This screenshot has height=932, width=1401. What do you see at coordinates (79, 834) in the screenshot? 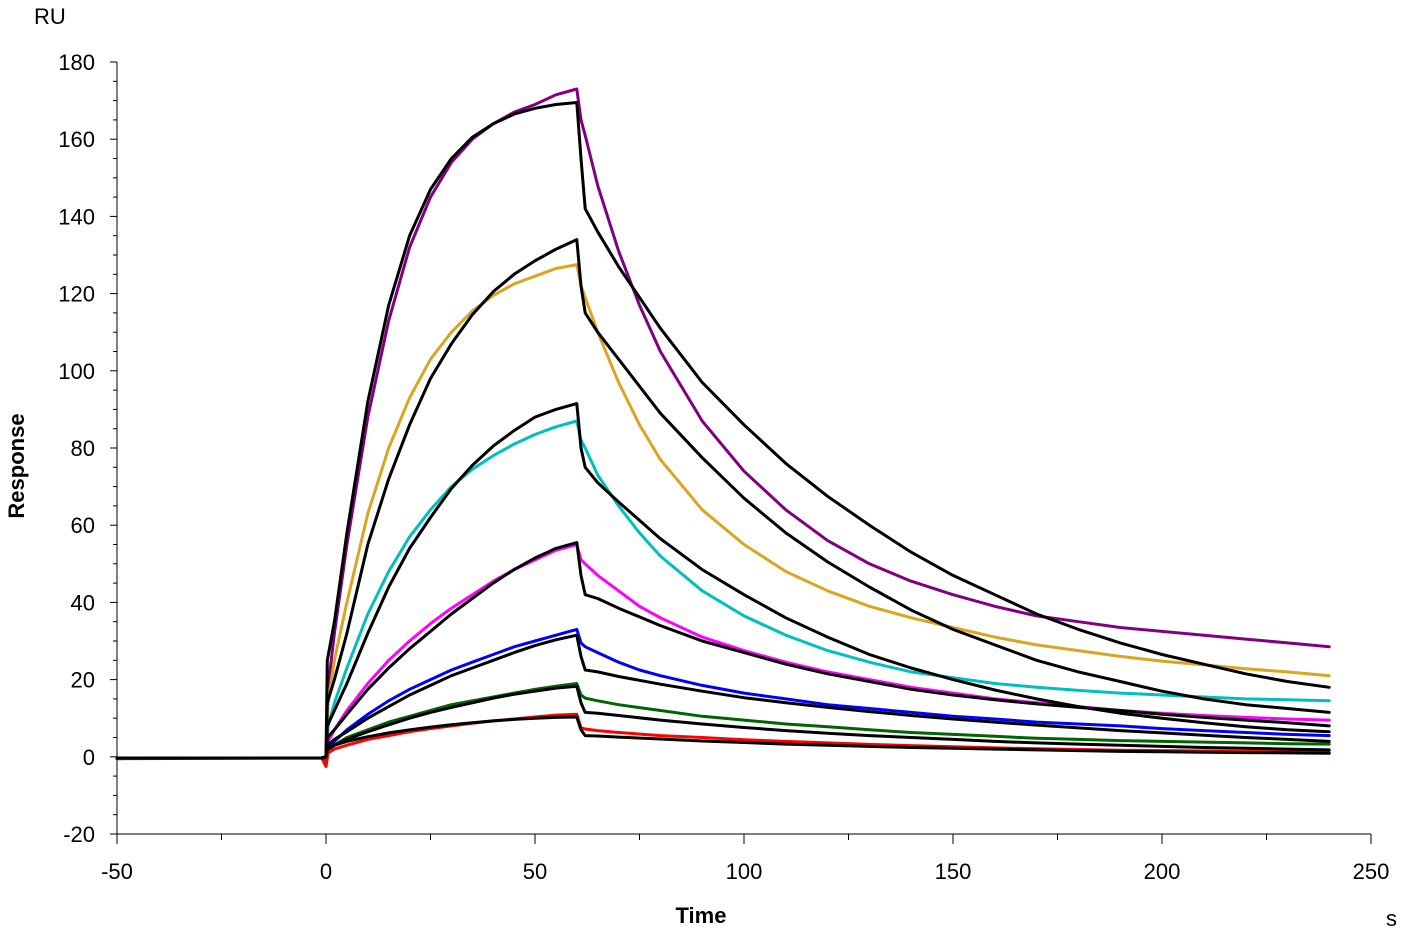
I see `y-tick-label: -20` at bounding box center [79, 834].